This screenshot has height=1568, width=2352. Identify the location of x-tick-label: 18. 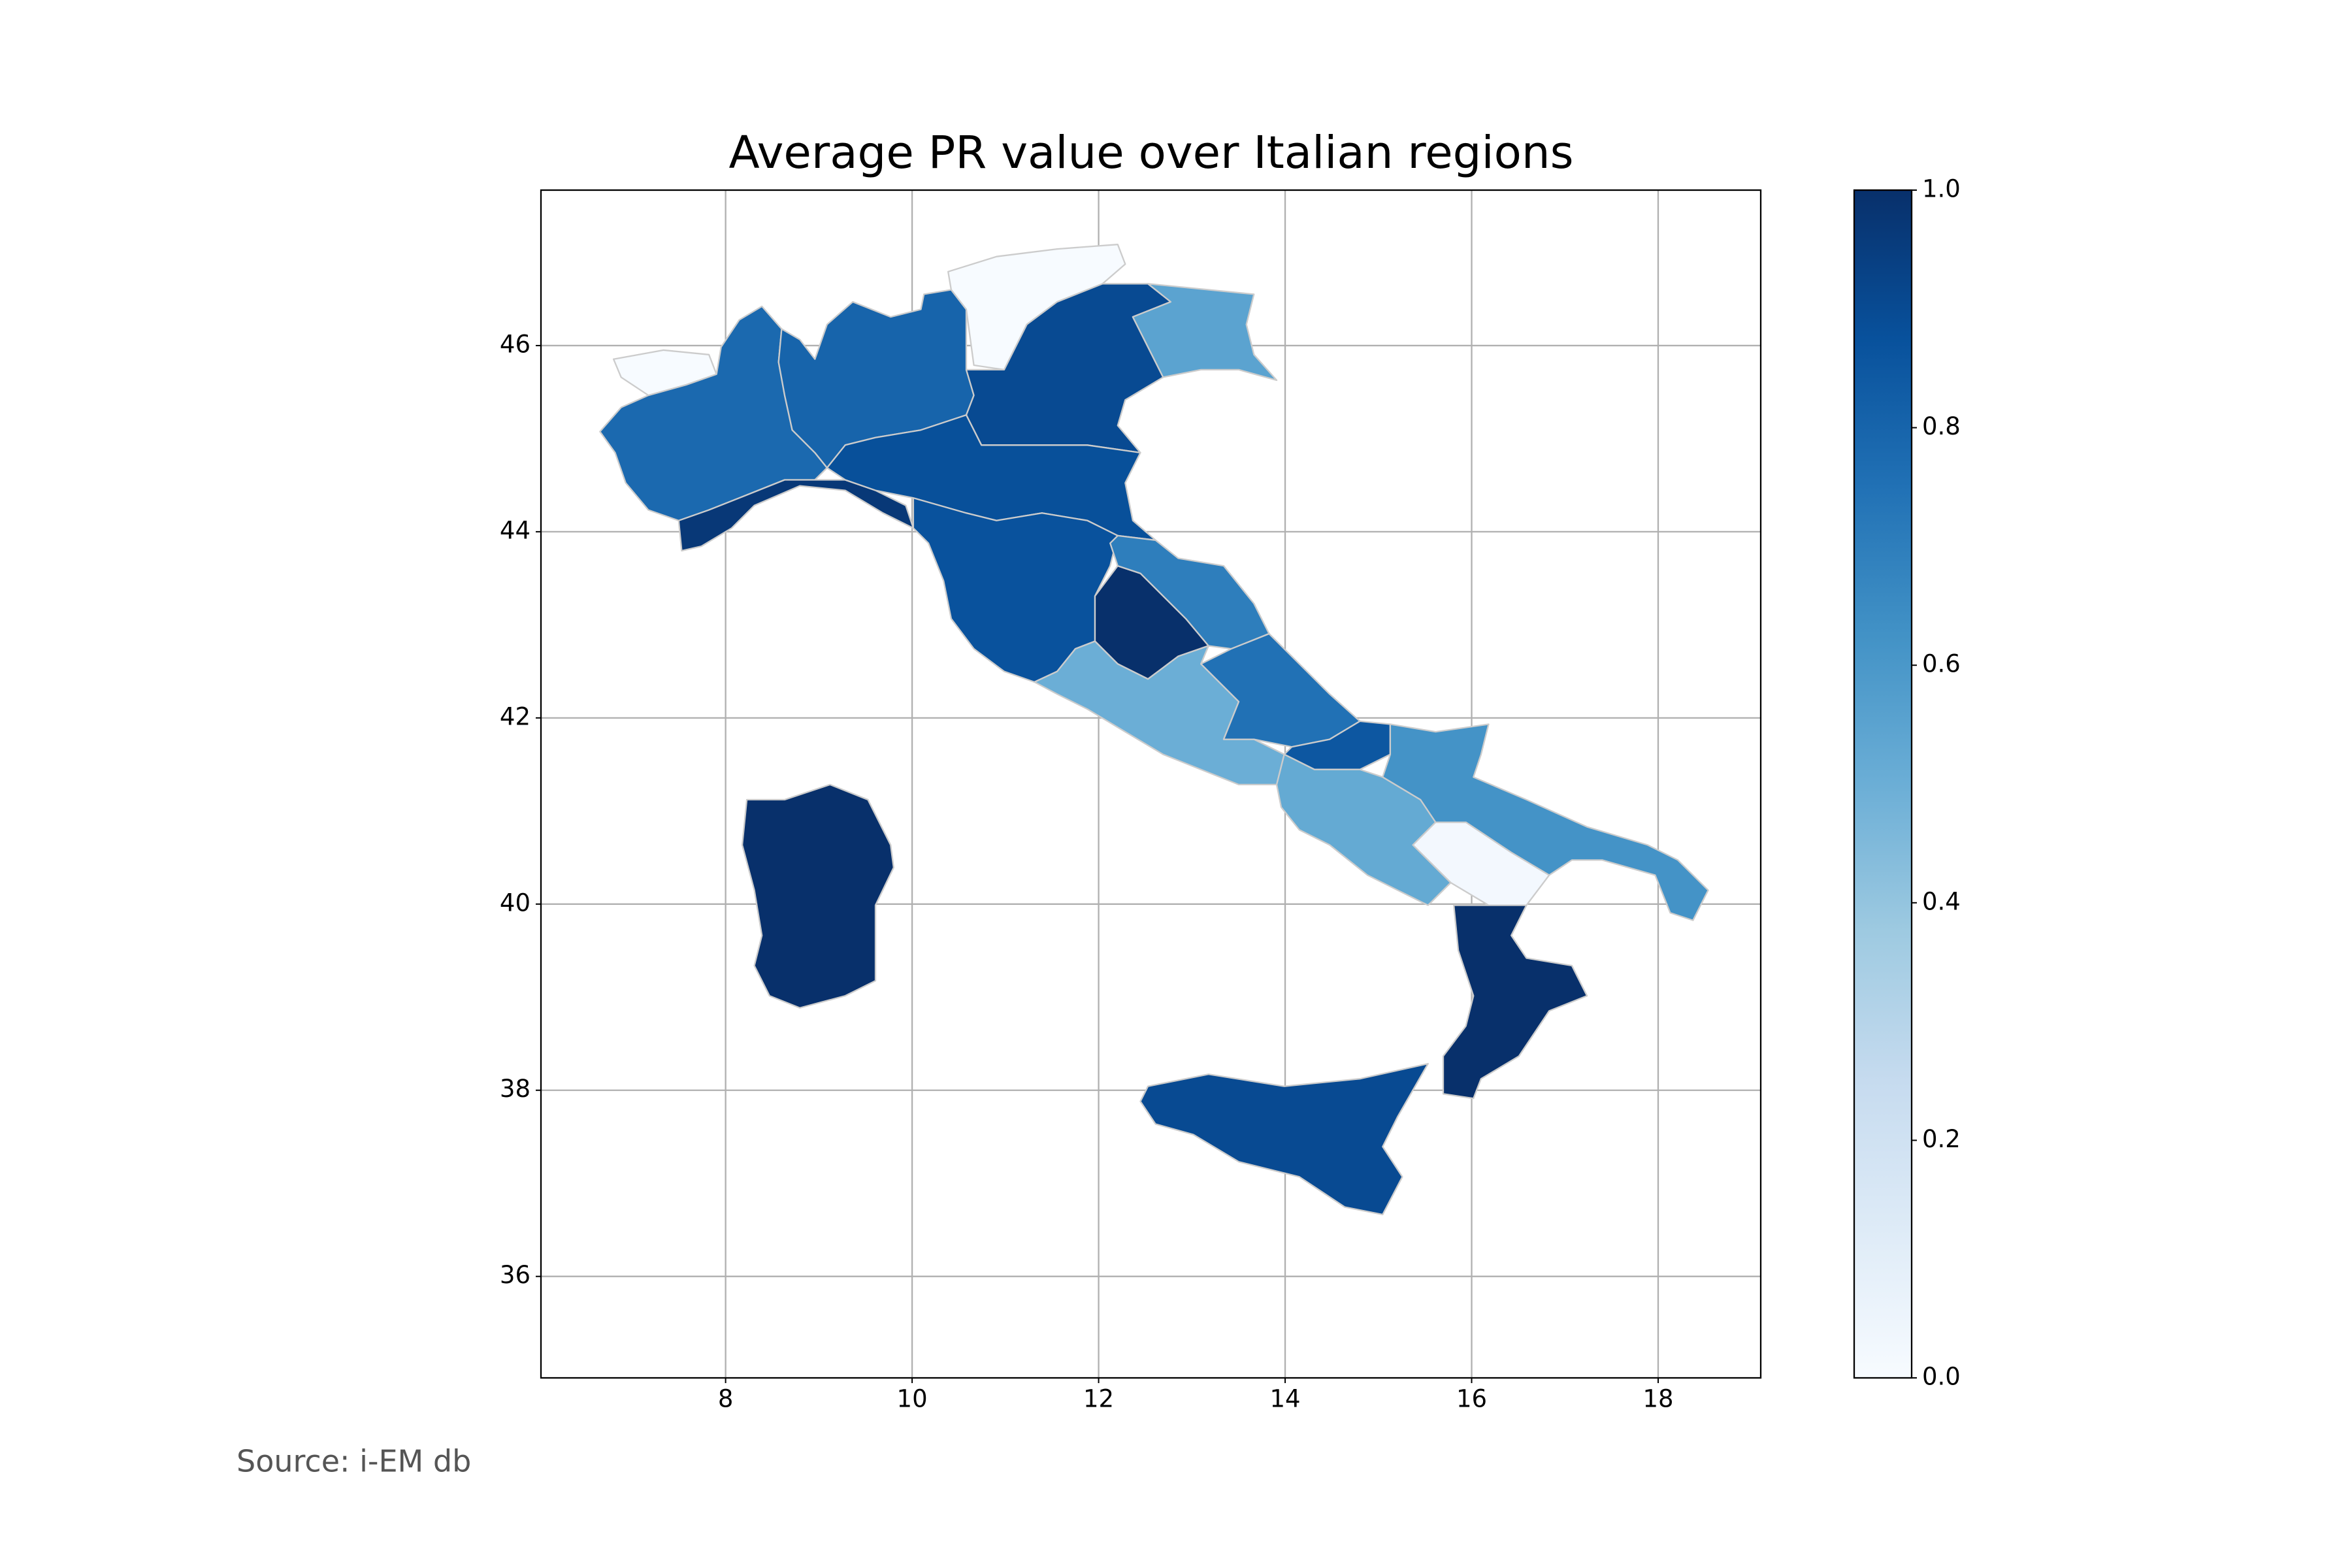
(1657, 1399).